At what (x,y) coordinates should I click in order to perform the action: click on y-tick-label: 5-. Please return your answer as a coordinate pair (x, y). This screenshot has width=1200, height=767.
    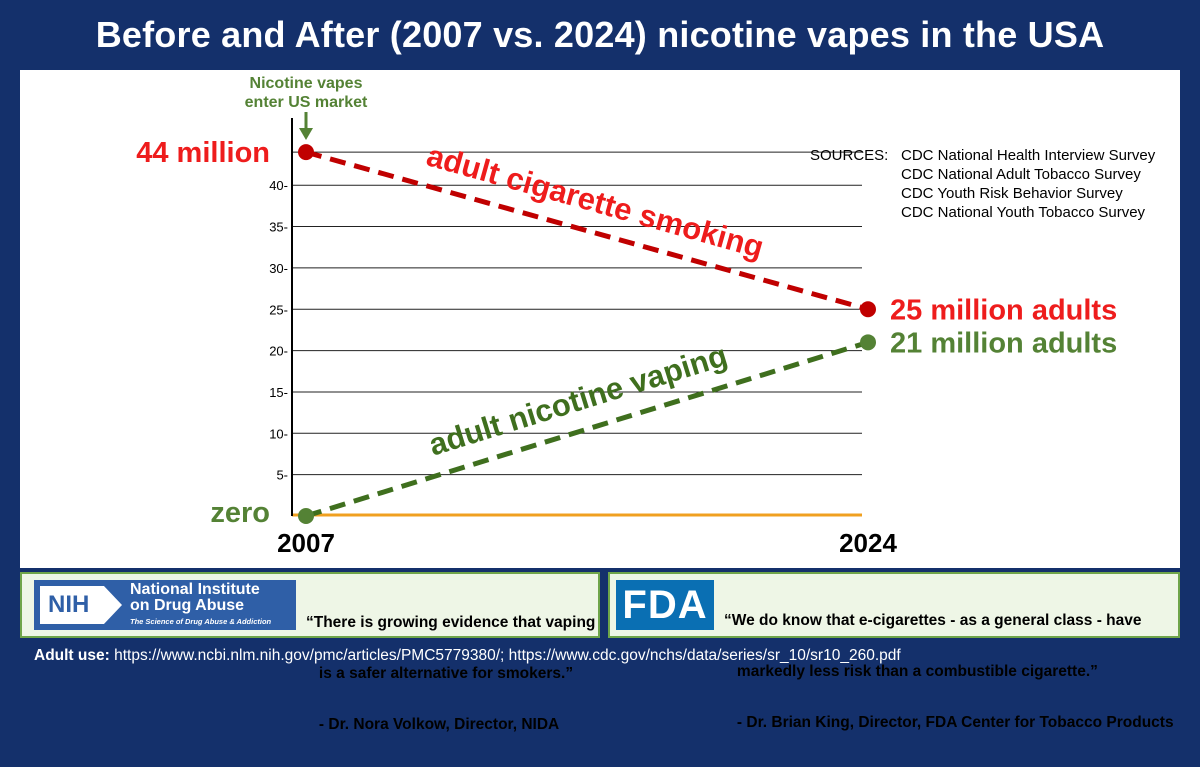
    Looking at the image, I should click on (282, 475).